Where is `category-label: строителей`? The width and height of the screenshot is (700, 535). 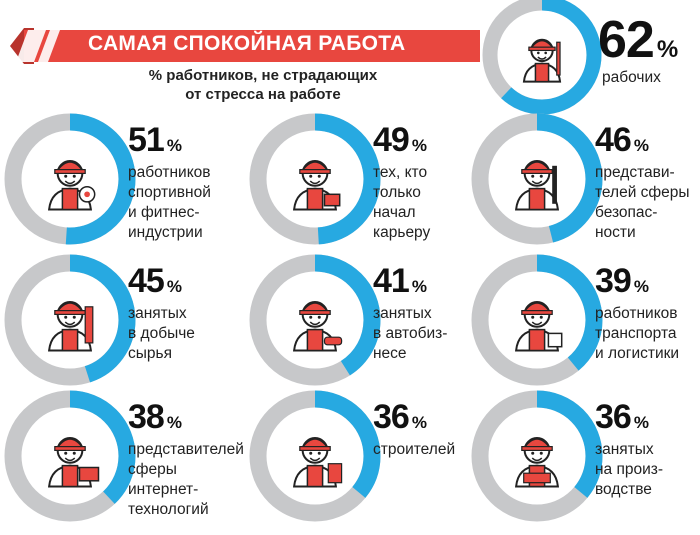
category-label: строителей is located at coordinates (414, 450).